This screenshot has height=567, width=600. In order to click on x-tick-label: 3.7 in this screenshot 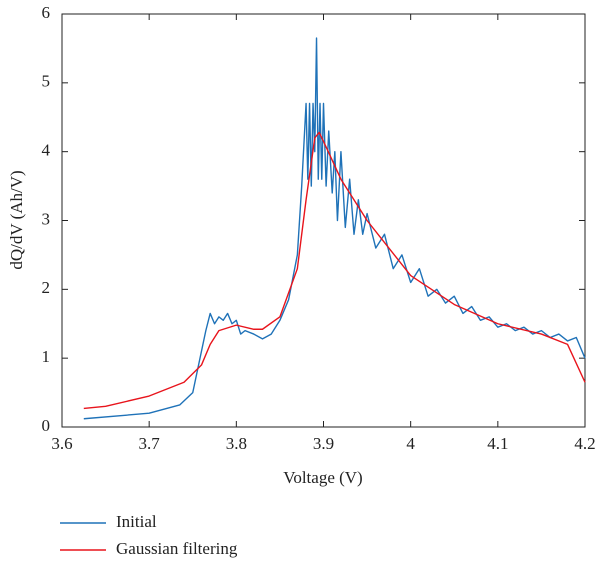, I will do `click(150, 443)`.